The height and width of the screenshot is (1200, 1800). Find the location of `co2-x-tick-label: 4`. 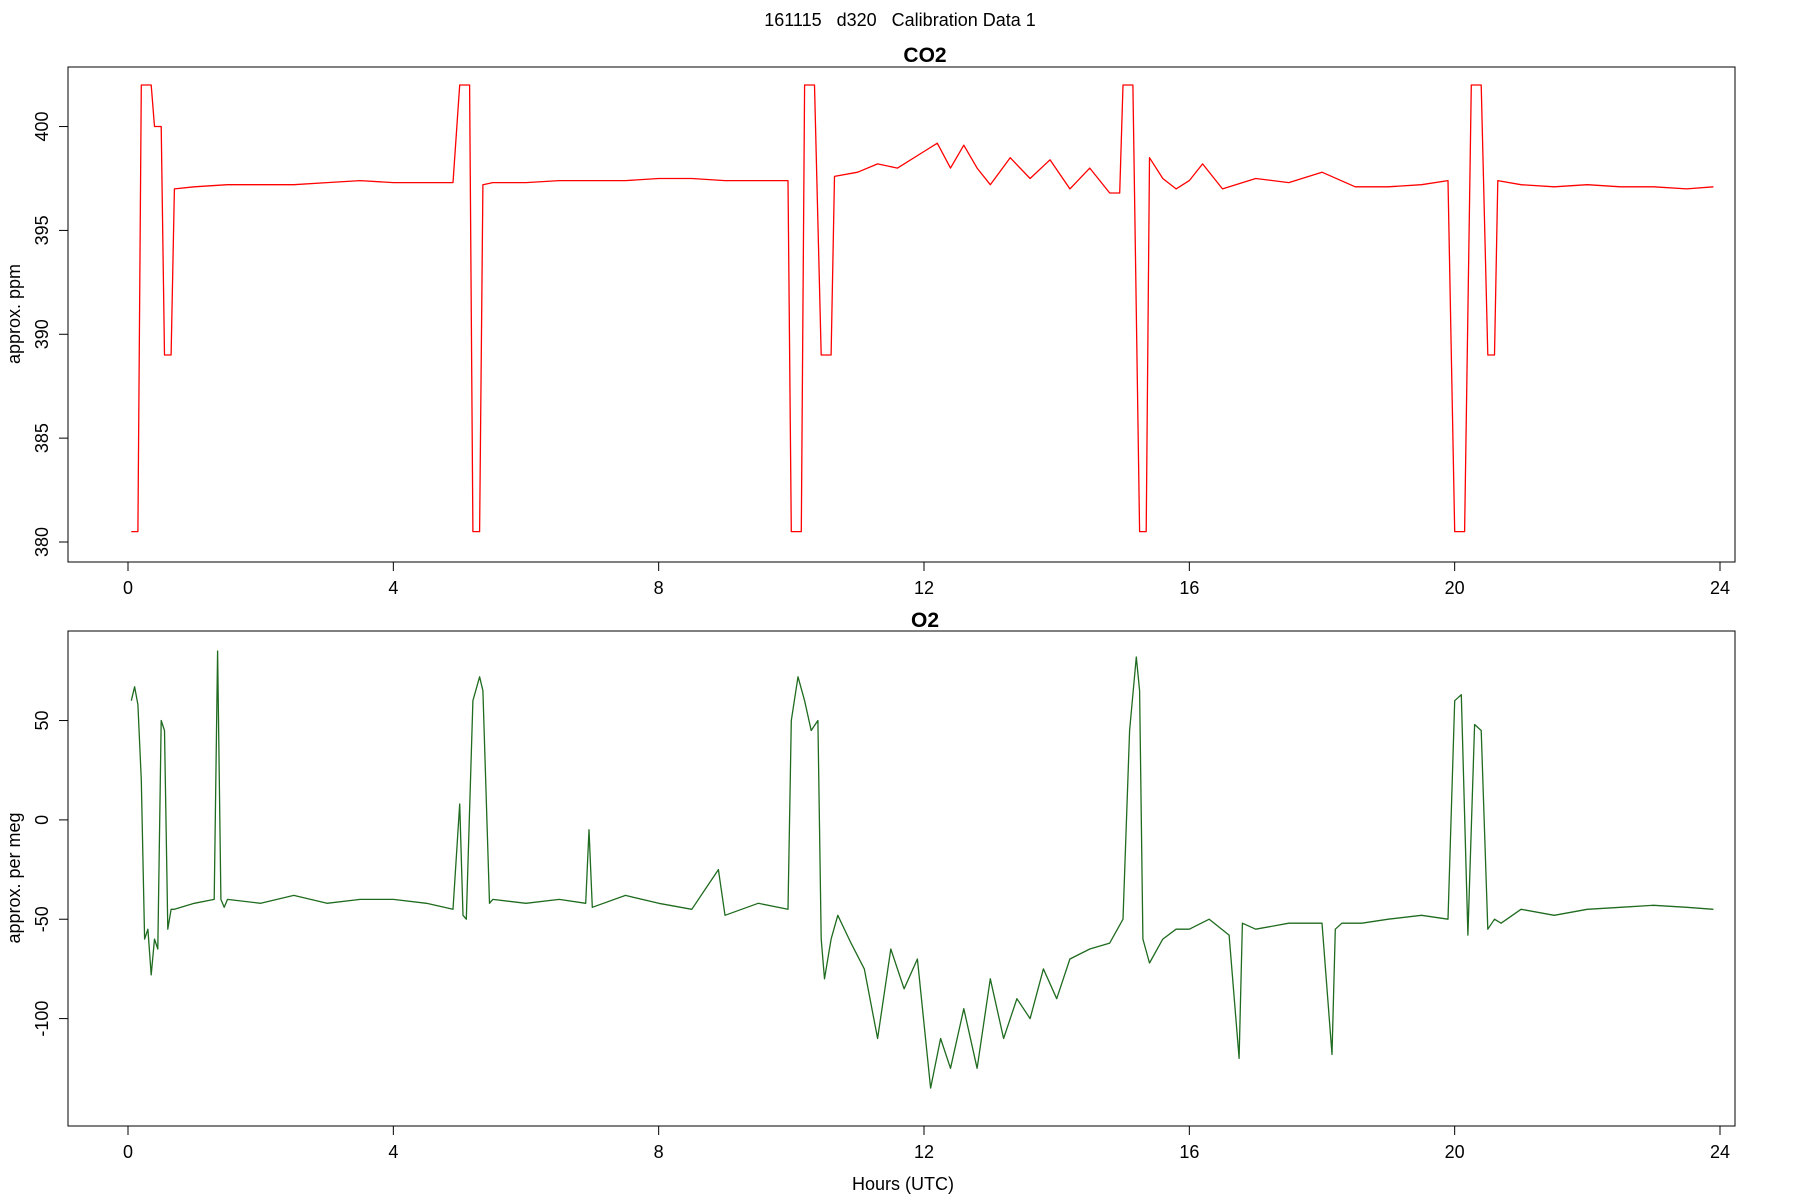

co2-x-tick-label: 4 is located at coordinates (393, 588).